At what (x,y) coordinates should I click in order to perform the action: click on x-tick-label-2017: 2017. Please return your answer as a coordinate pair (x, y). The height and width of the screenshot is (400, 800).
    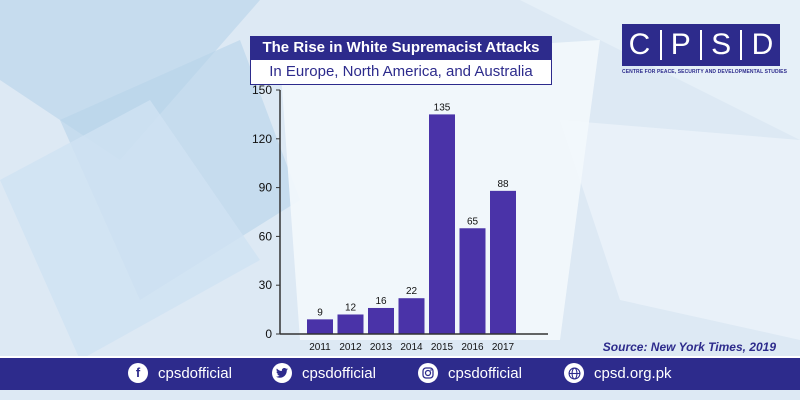
    Looking at the image, I should click on (503, 347).